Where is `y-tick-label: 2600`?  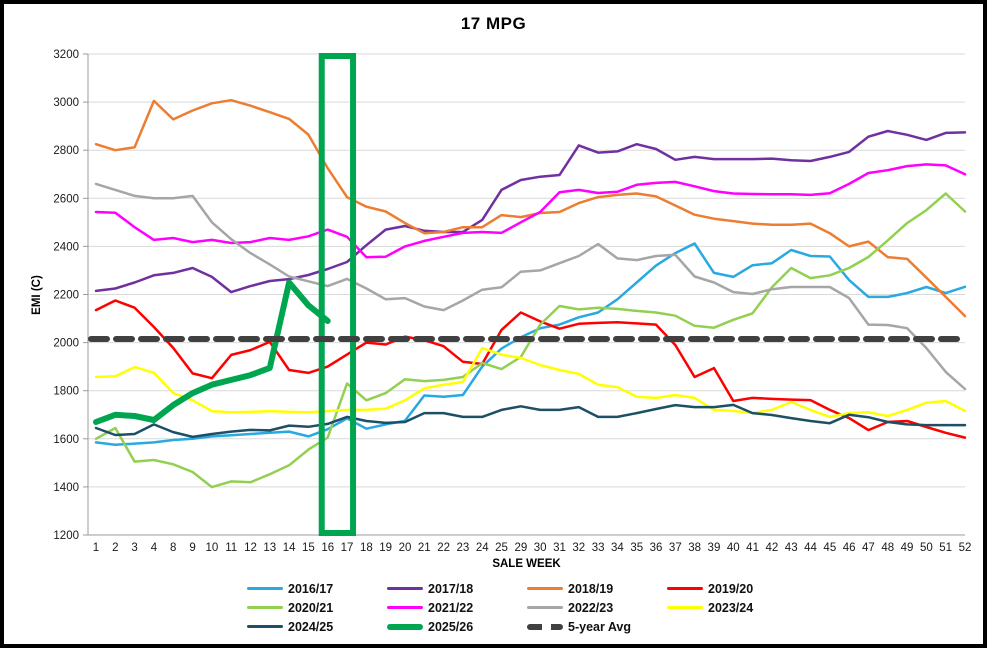 y-tick-label: 2600 is located at coordinates (66, 199).